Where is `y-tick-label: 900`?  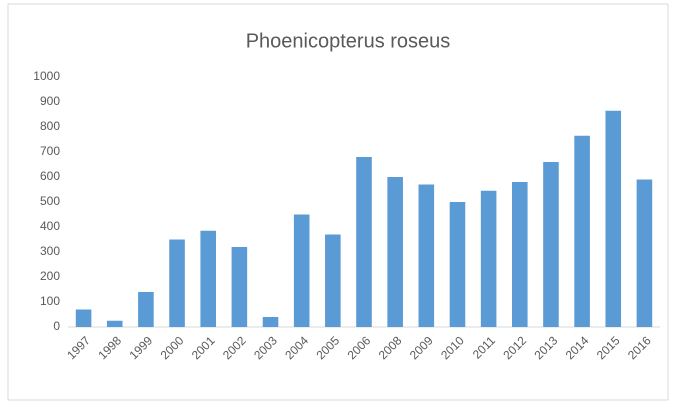 y-tick-label: 900 is located at coordinates (50, 101).